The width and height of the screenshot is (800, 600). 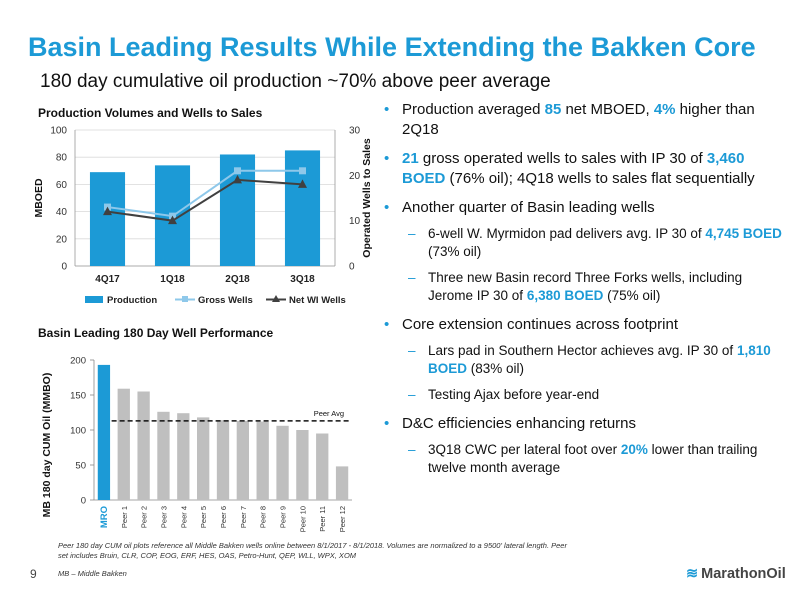 I want to click on page-number: 9, so click(x=33, y=574).